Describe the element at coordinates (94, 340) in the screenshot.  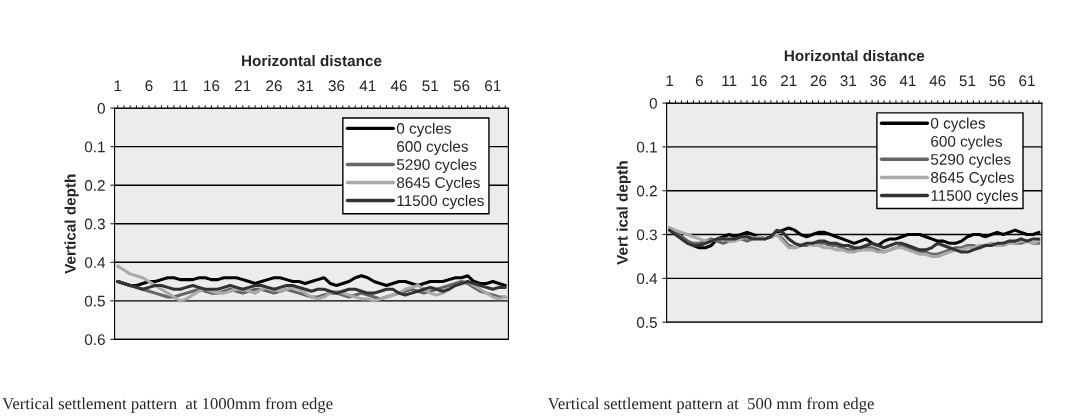
I see `y-tick-label: 0.6` at that location.